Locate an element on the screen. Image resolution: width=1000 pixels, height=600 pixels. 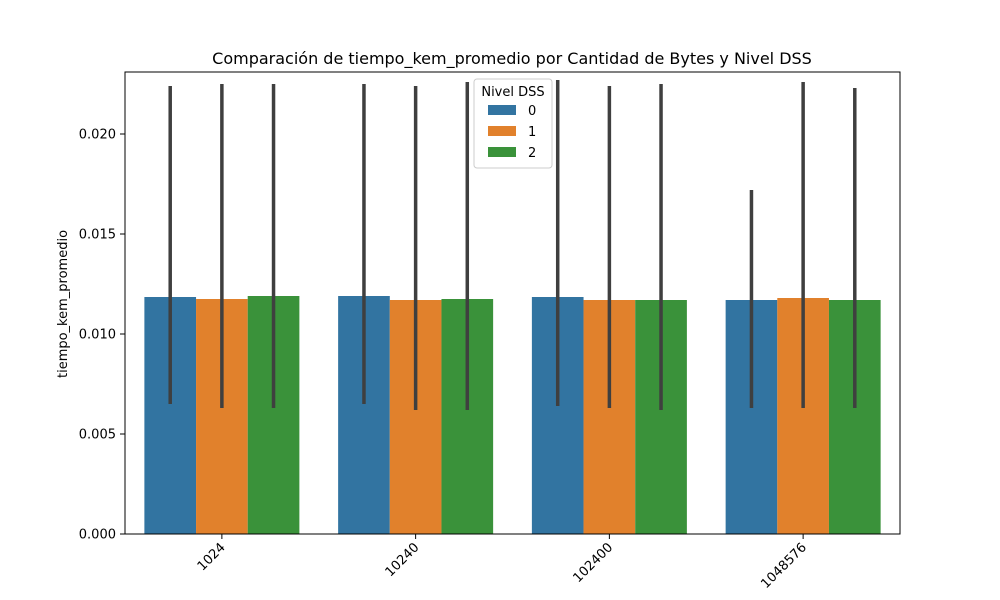
x-tick-label: 1024 is located at coordinates (212, 557).